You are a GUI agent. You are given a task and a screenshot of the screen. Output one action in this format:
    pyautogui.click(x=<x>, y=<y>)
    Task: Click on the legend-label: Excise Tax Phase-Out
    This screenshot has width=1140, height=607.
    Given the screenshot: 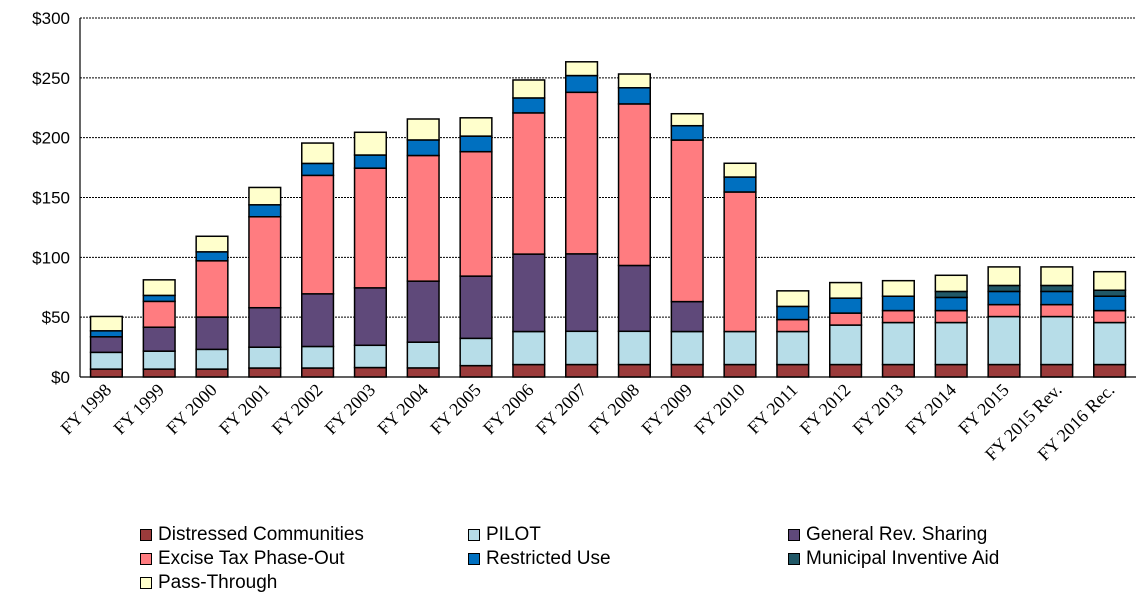 What is the action you would take?
    pyautogui.click(x=251, y=558)
    